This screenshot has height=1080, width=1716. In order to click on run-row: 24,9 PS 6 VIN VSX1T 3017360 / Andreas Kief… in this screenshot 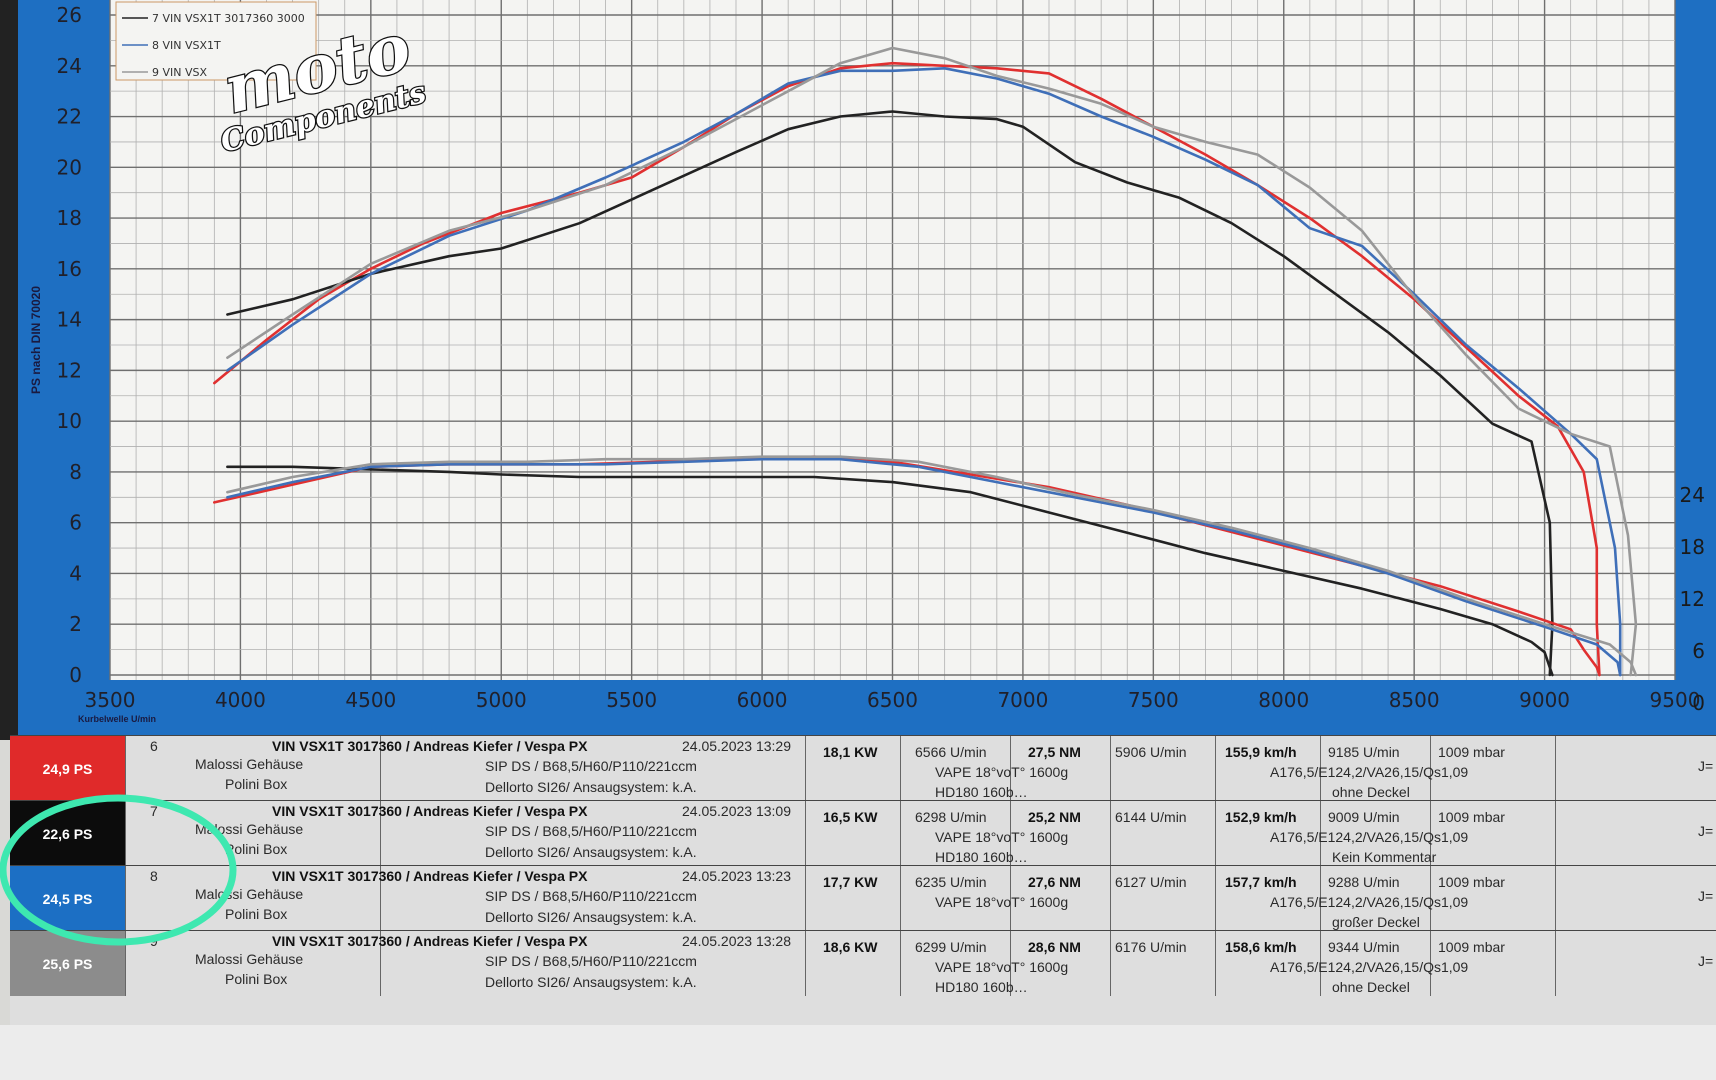, I will do `click(863, 768)`.